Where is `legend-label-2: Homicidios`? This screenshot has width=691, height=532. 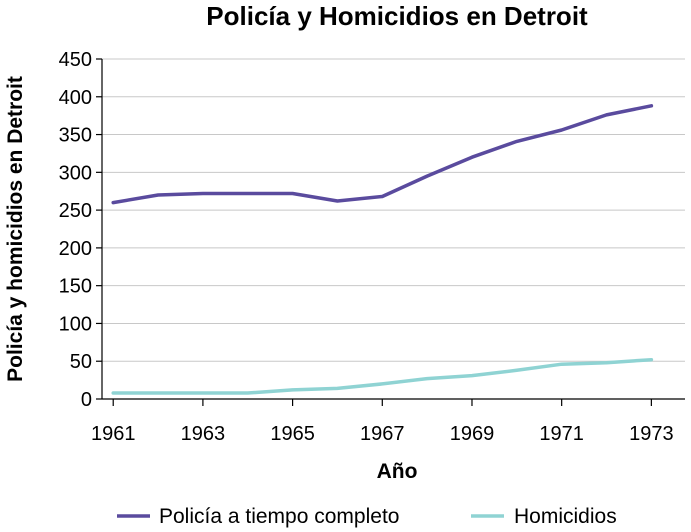
legend-label-2: Homicidios is located at coordinates (565, 516).